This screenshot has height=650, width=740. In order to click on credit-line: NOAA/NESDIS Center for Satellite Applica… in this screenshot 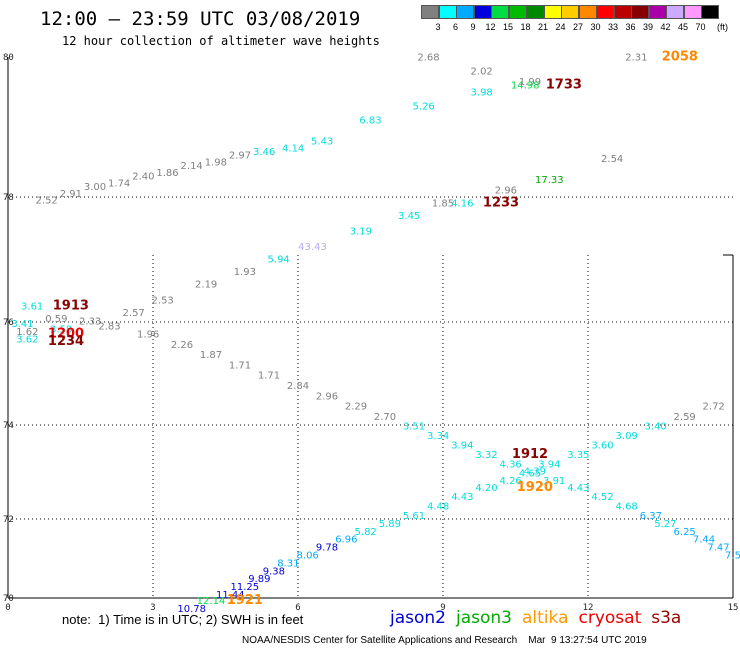, I will do `click(444, 640)`.